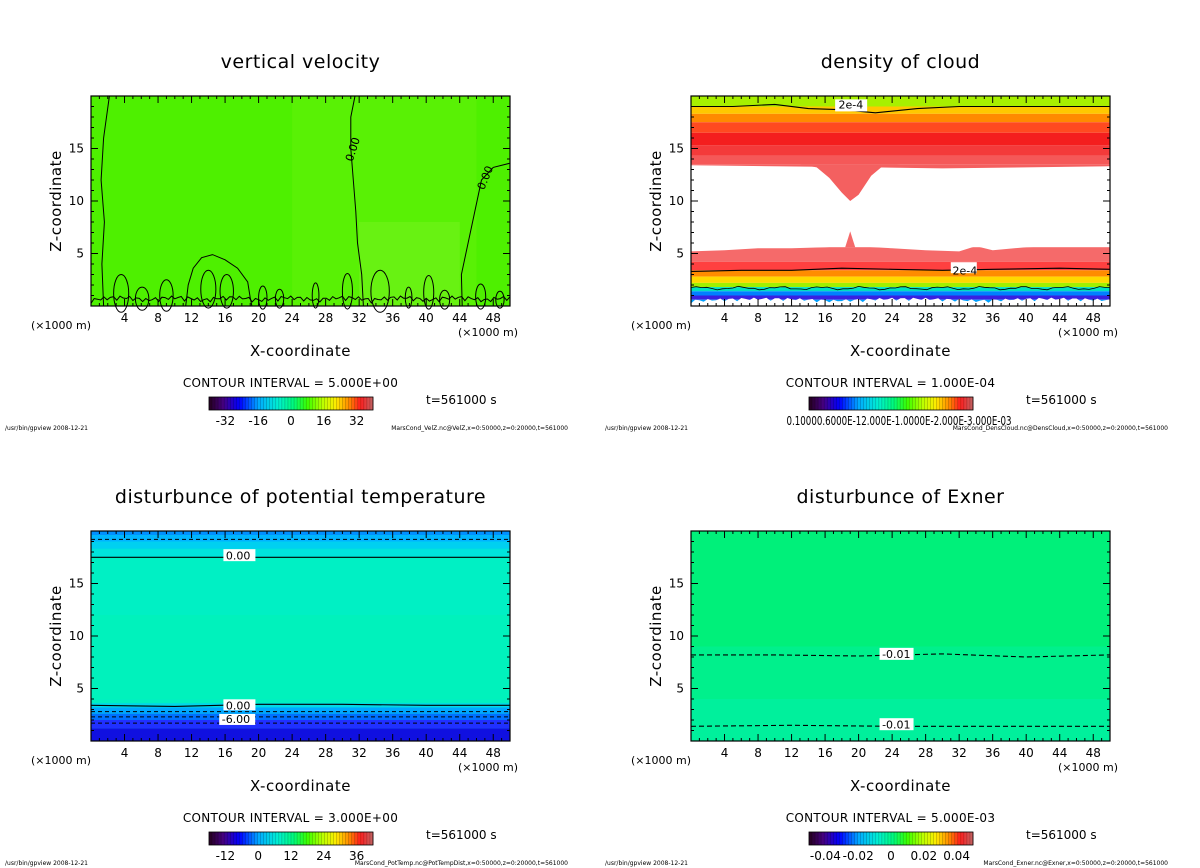 This screenshot has height=868, width=1200. What do you see at coordinates (900, 351) in the screenshot?
I see `x-axis-title: X-coordinate` at bounding box center [900, 351].